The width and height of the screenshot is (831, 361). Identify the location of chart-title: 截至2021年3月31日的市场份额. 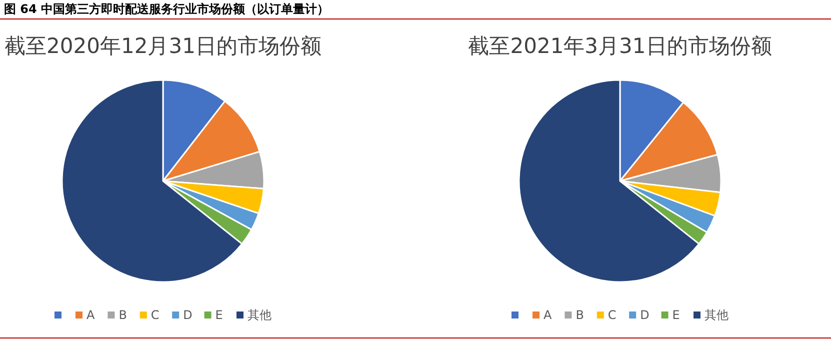
(620, 46).